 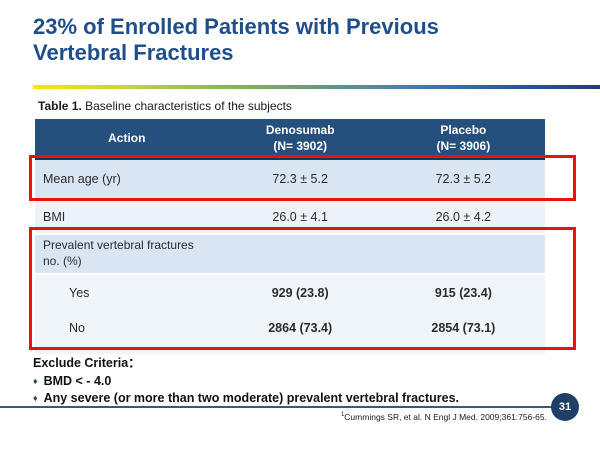 What do you see at coordinates (77, 328) in the screenshot?
I see `row-label: No` at bounding box center [77, 328].